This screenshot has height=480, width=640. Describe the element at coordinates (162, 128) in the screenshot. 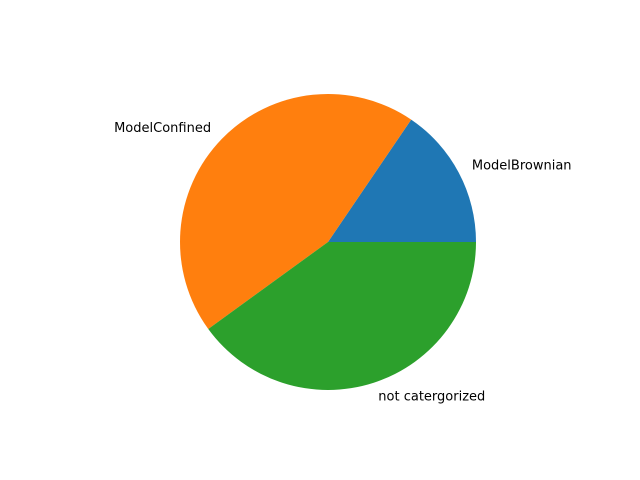

I see `pie-label-modelconfined: ModelConfined` at that location.